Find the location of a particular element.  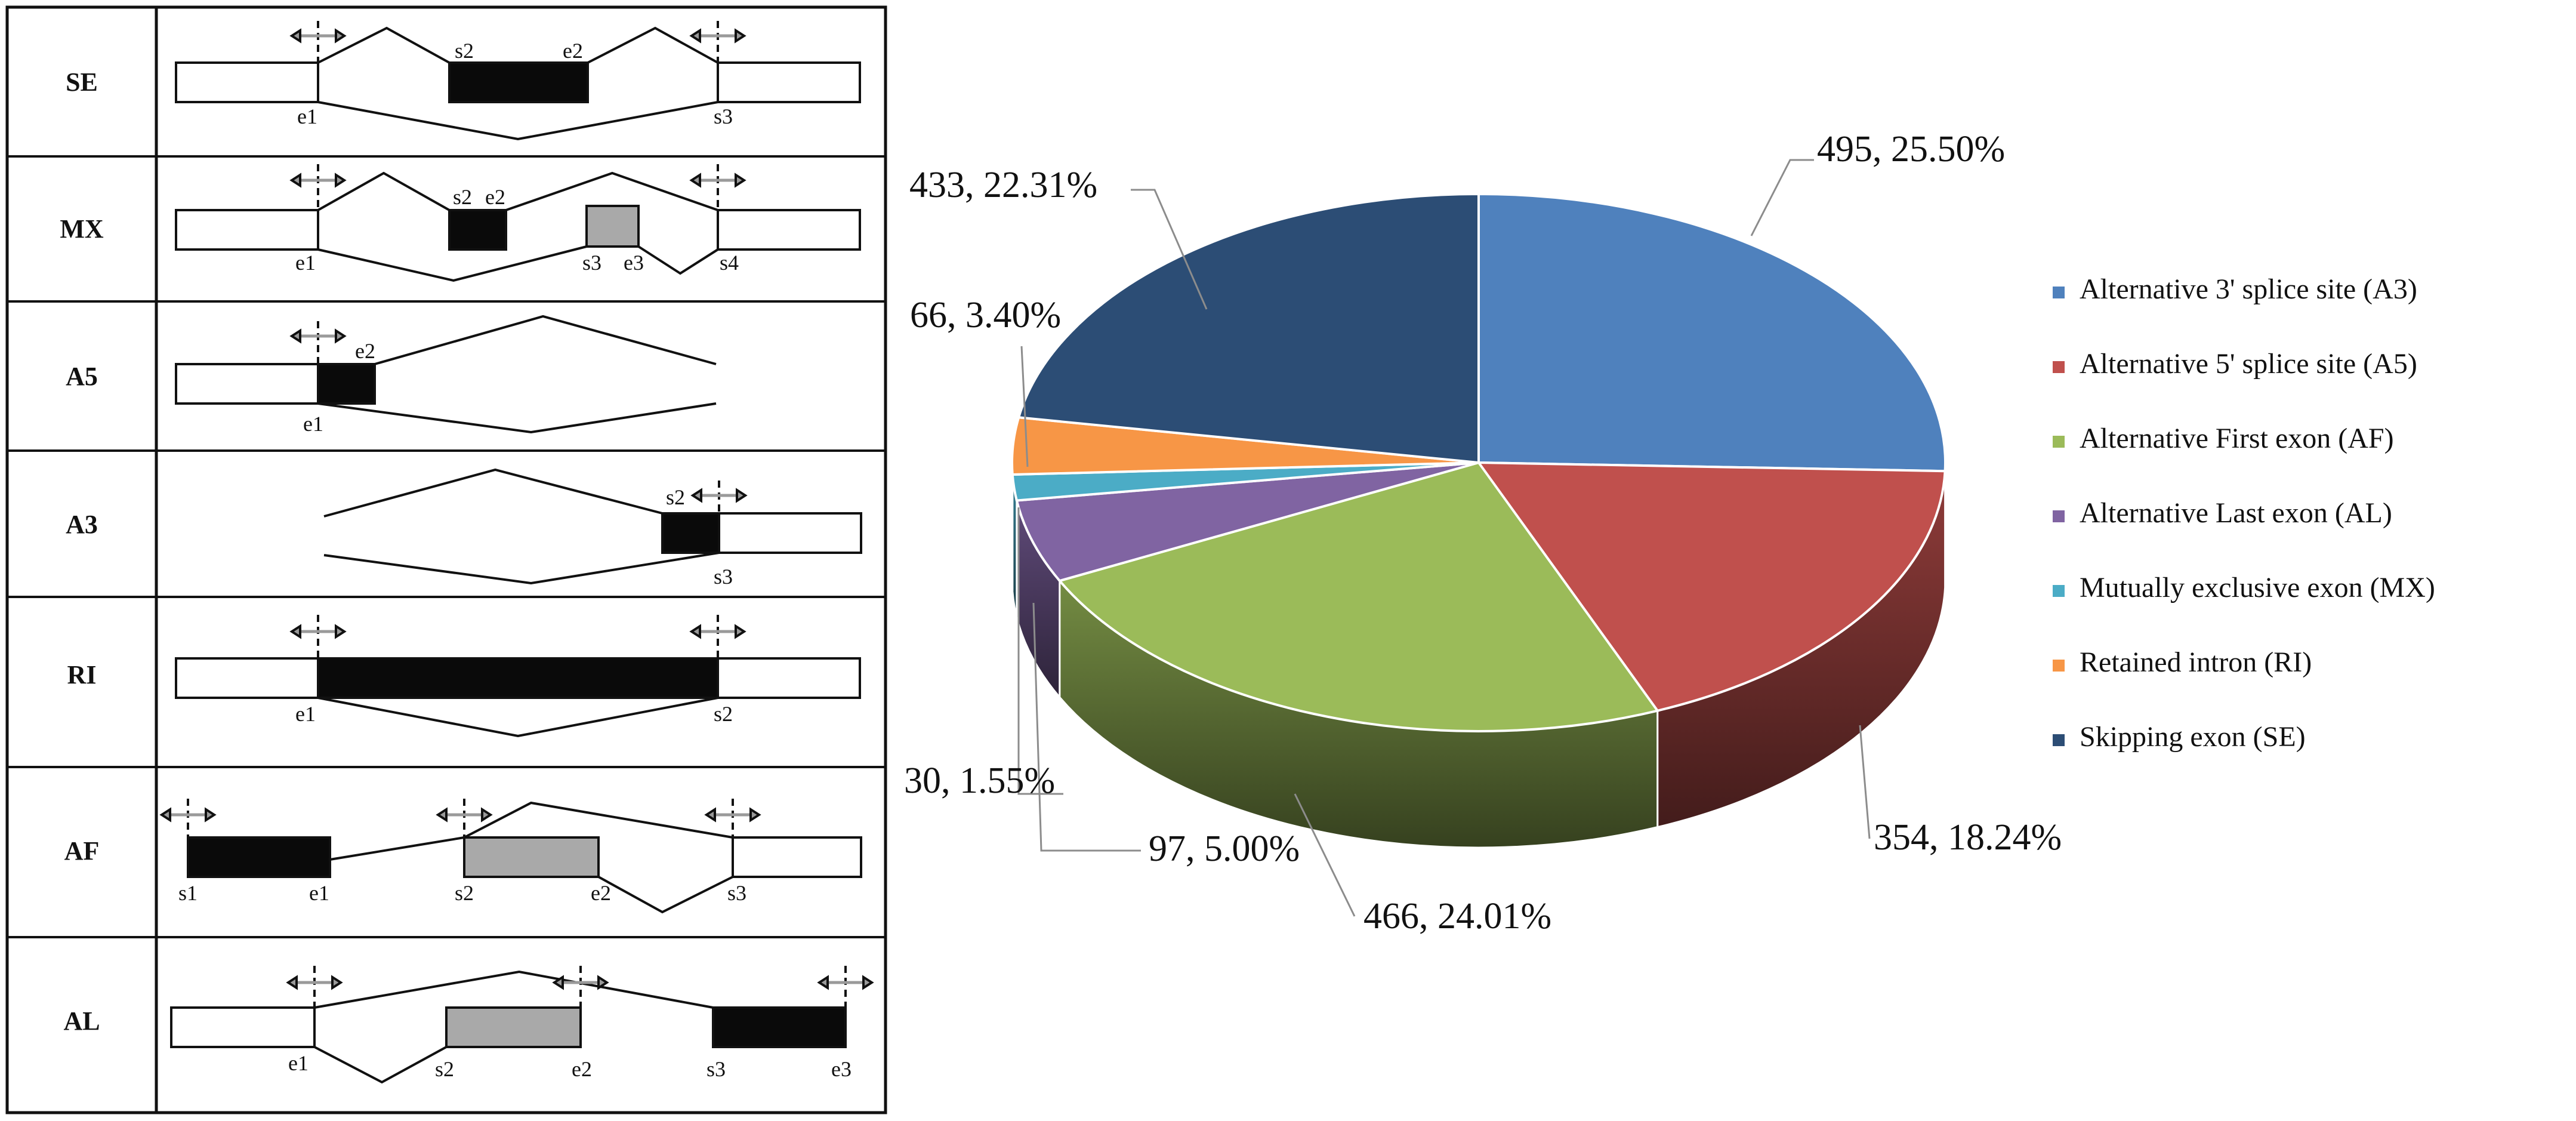

data-label: 433, 22.31% is located at coordinates (1003, 185).